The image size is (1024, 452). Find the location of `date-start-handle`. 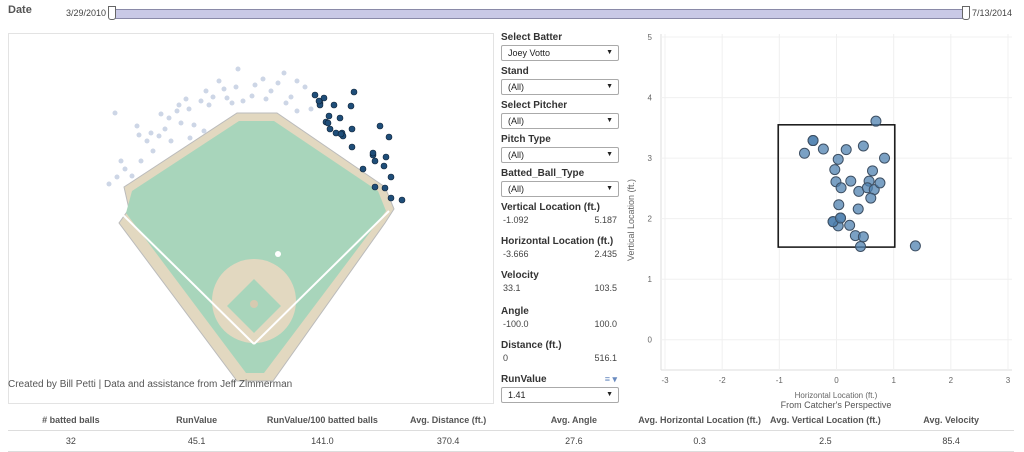

date-start-handle is located at coordinates (112, 13).